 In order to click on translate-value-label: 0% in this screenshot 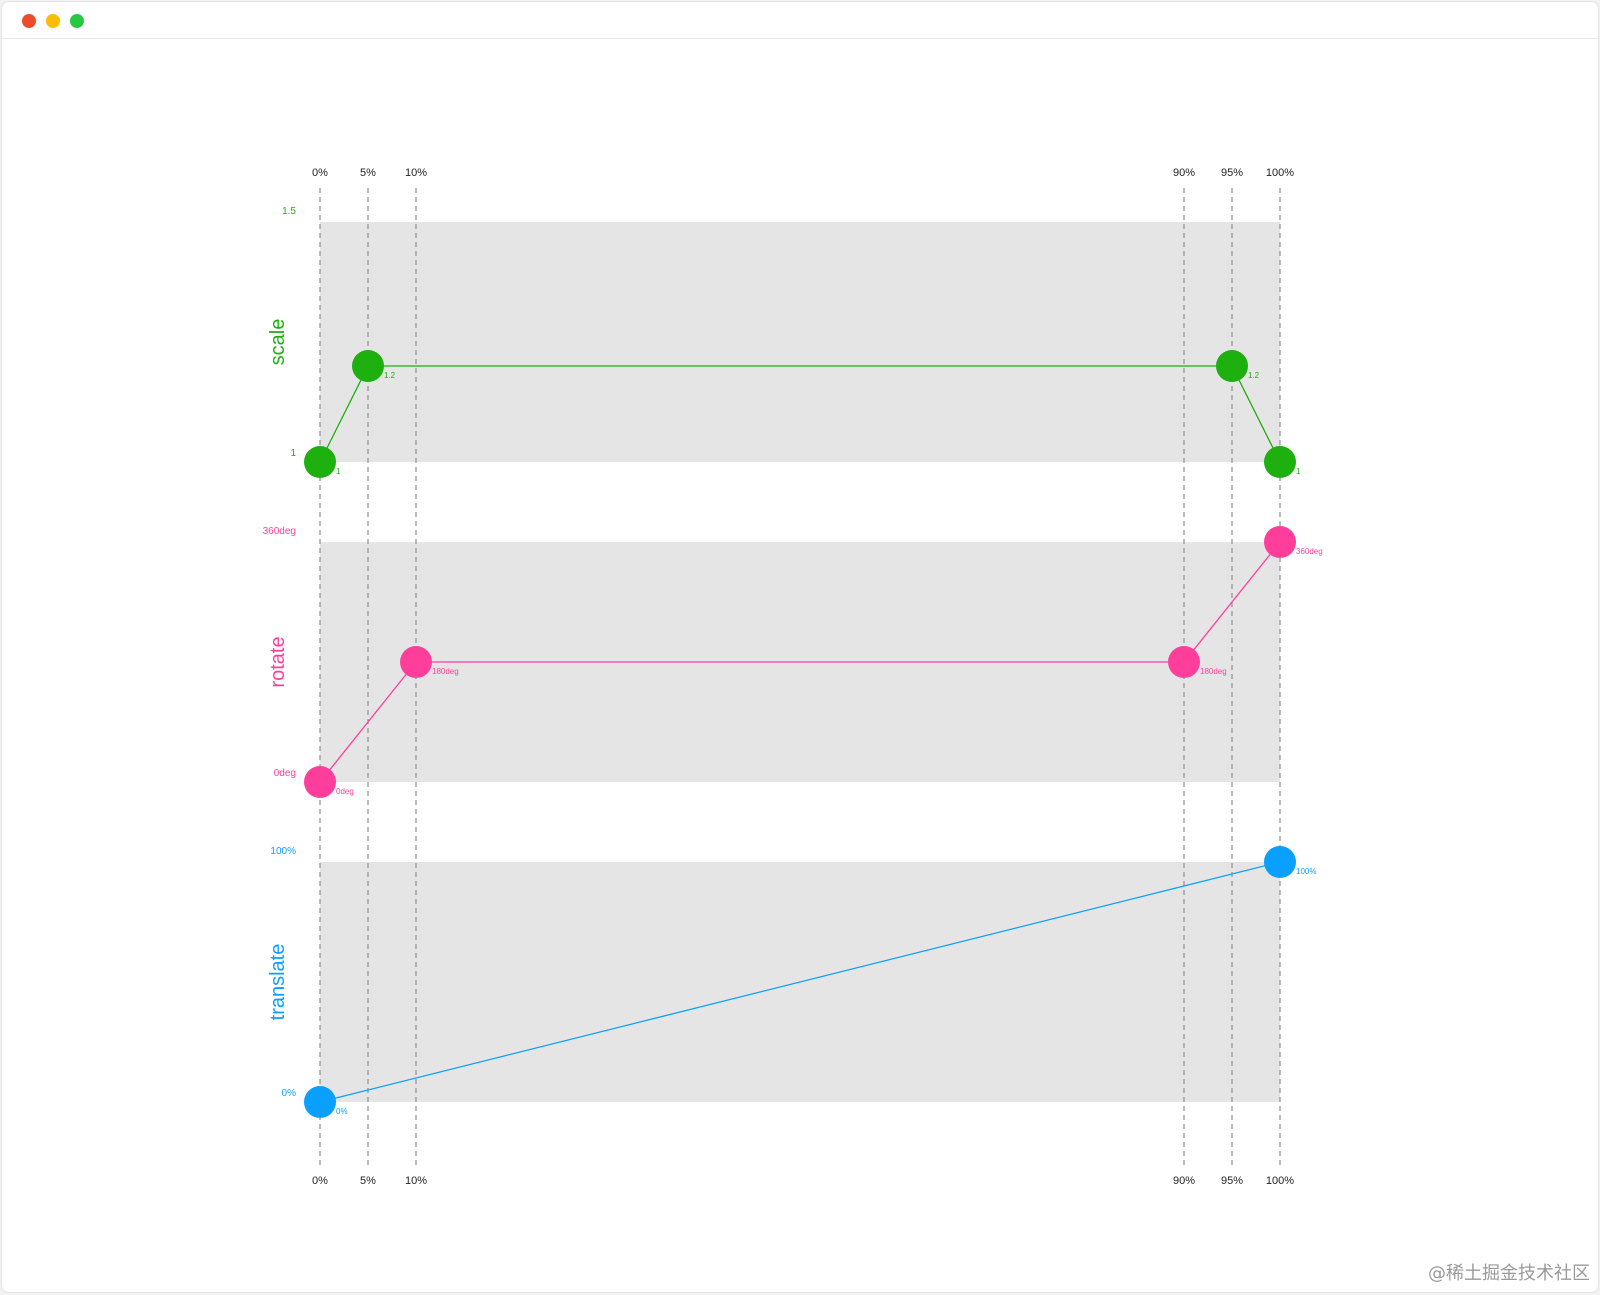, I will do `click(342, 1111)`.